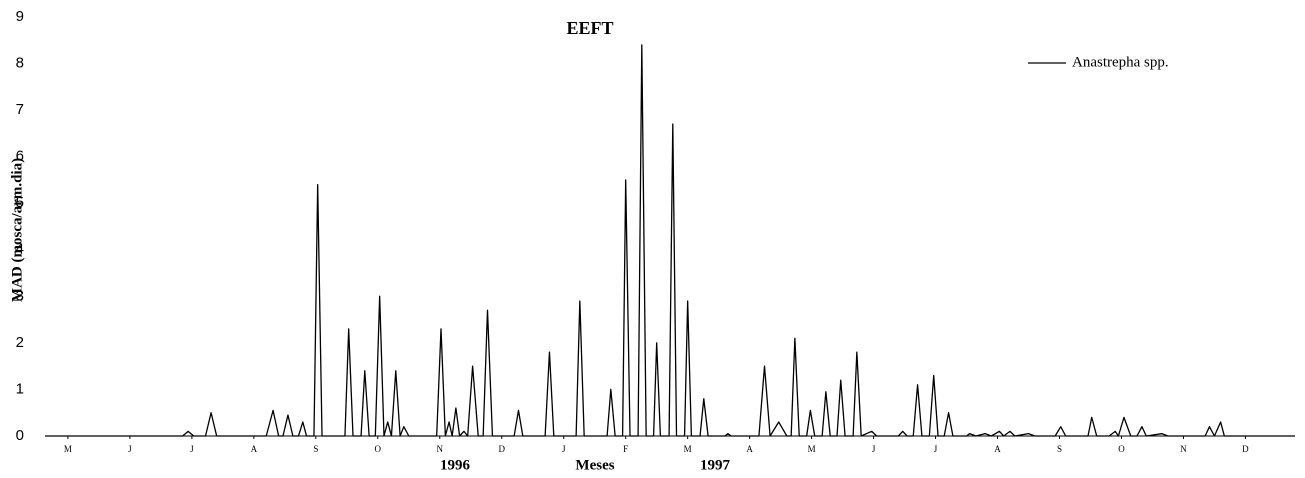 The height and width of the screenshot is (478, 1305). I want to click on y-tick-label: 1, so click(20, 388).